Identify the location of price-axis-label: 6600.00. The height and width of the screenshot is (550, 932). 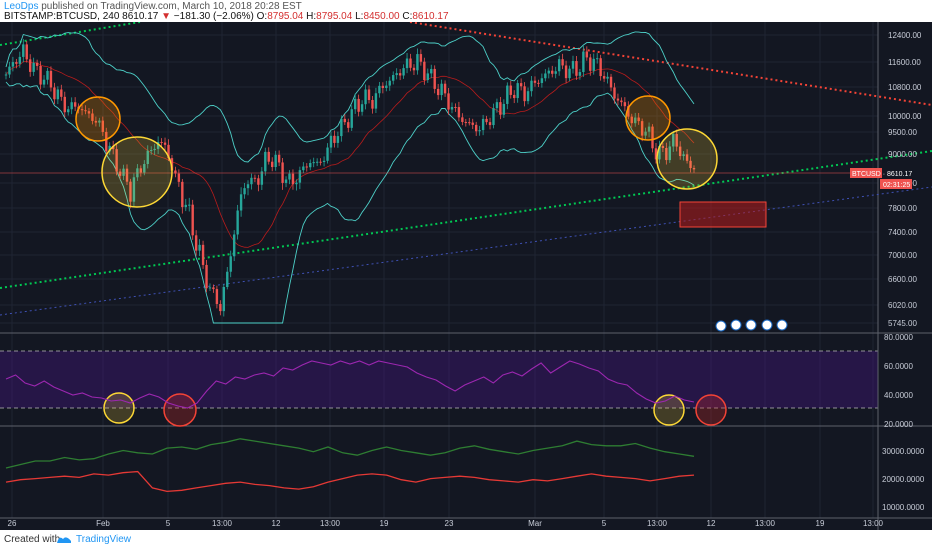
(902, 279).